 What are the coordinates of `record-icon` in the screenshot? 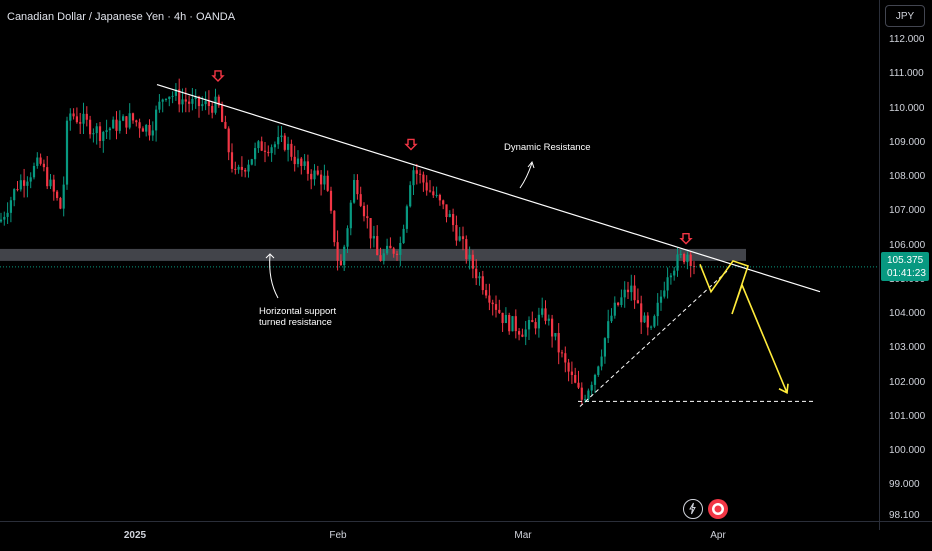 It's located at (718, 509).